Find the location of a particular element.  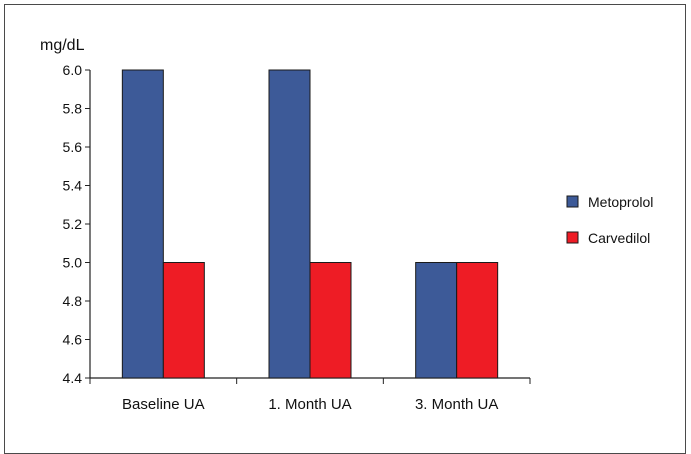

y-tick-label: 5.2 is located at coordinates (73, 224).